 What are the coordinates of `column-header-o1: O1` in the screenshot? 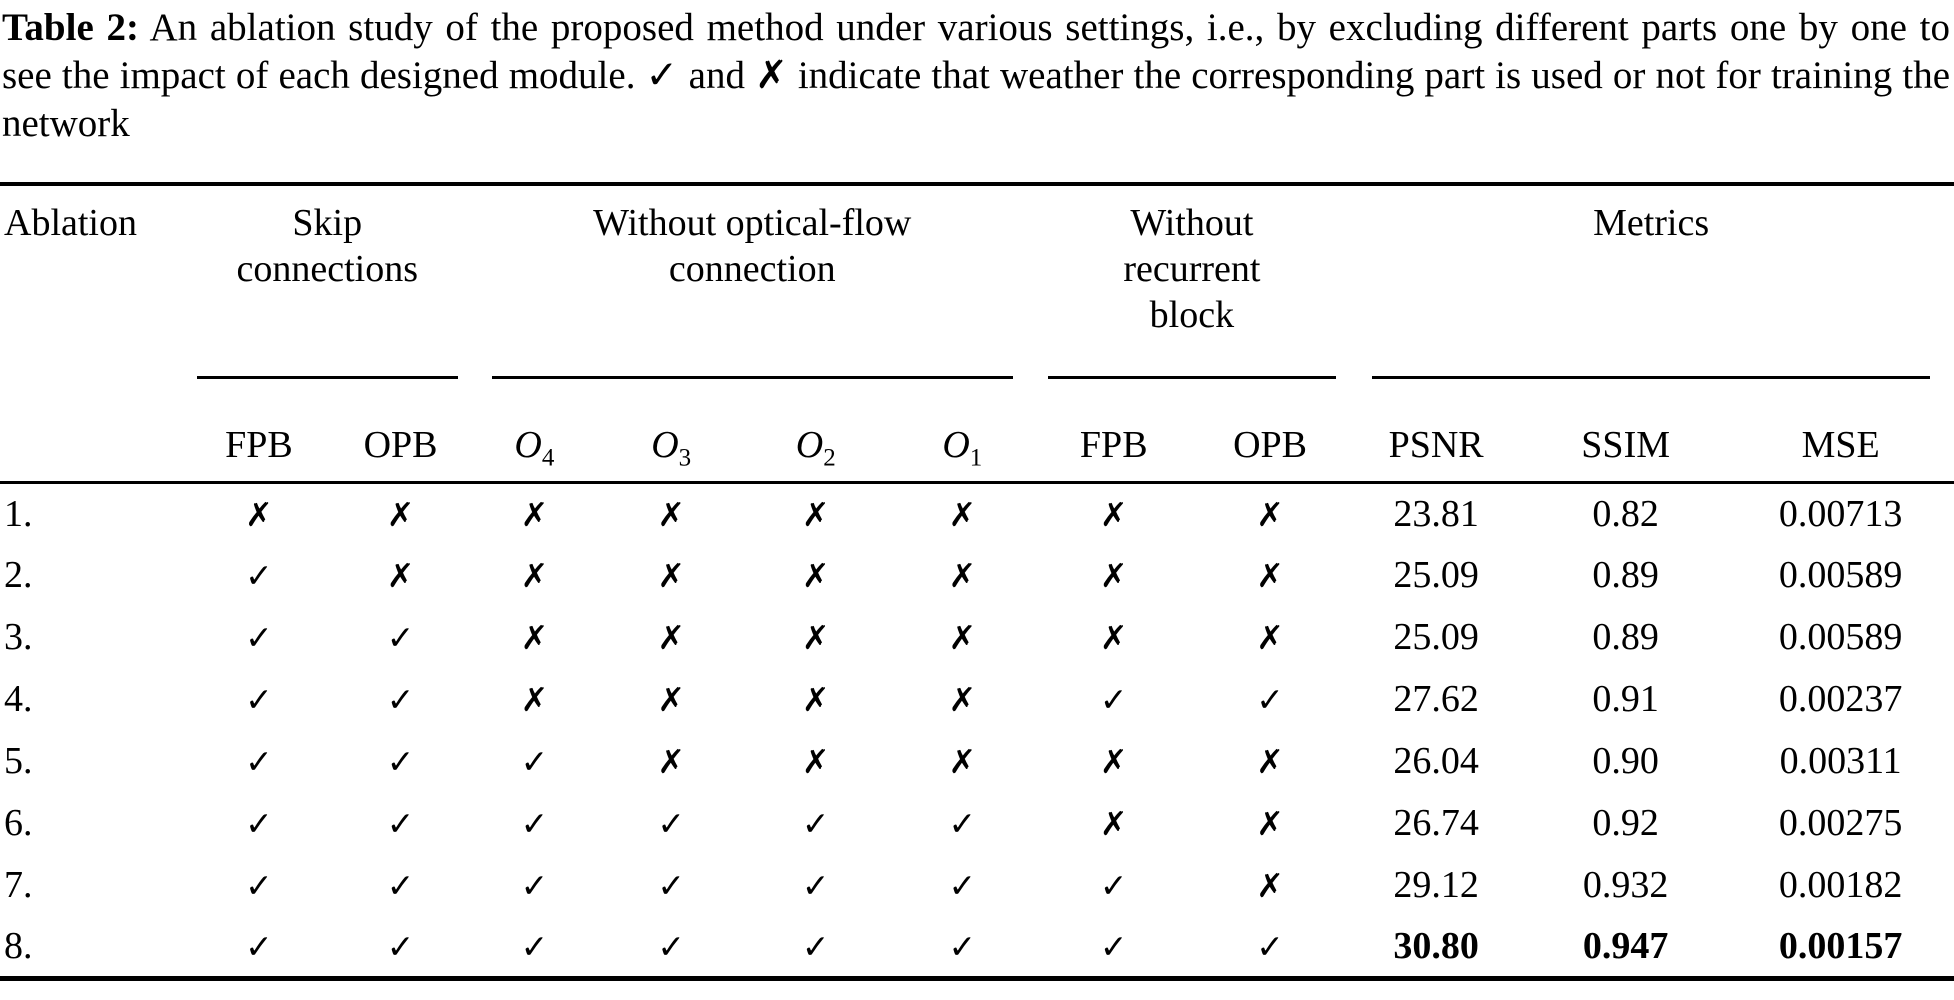 It's located at (962, 431).